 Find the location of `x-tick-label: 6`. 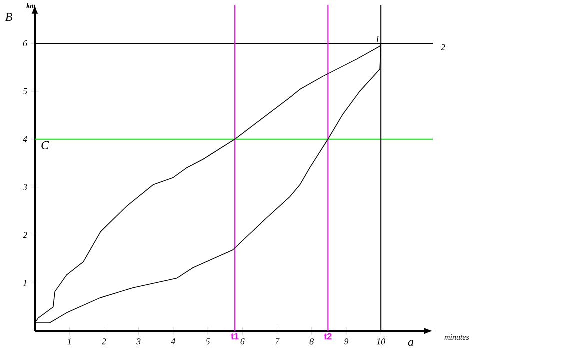

x-tick-label: 6 is located at coordinates (242, 341).